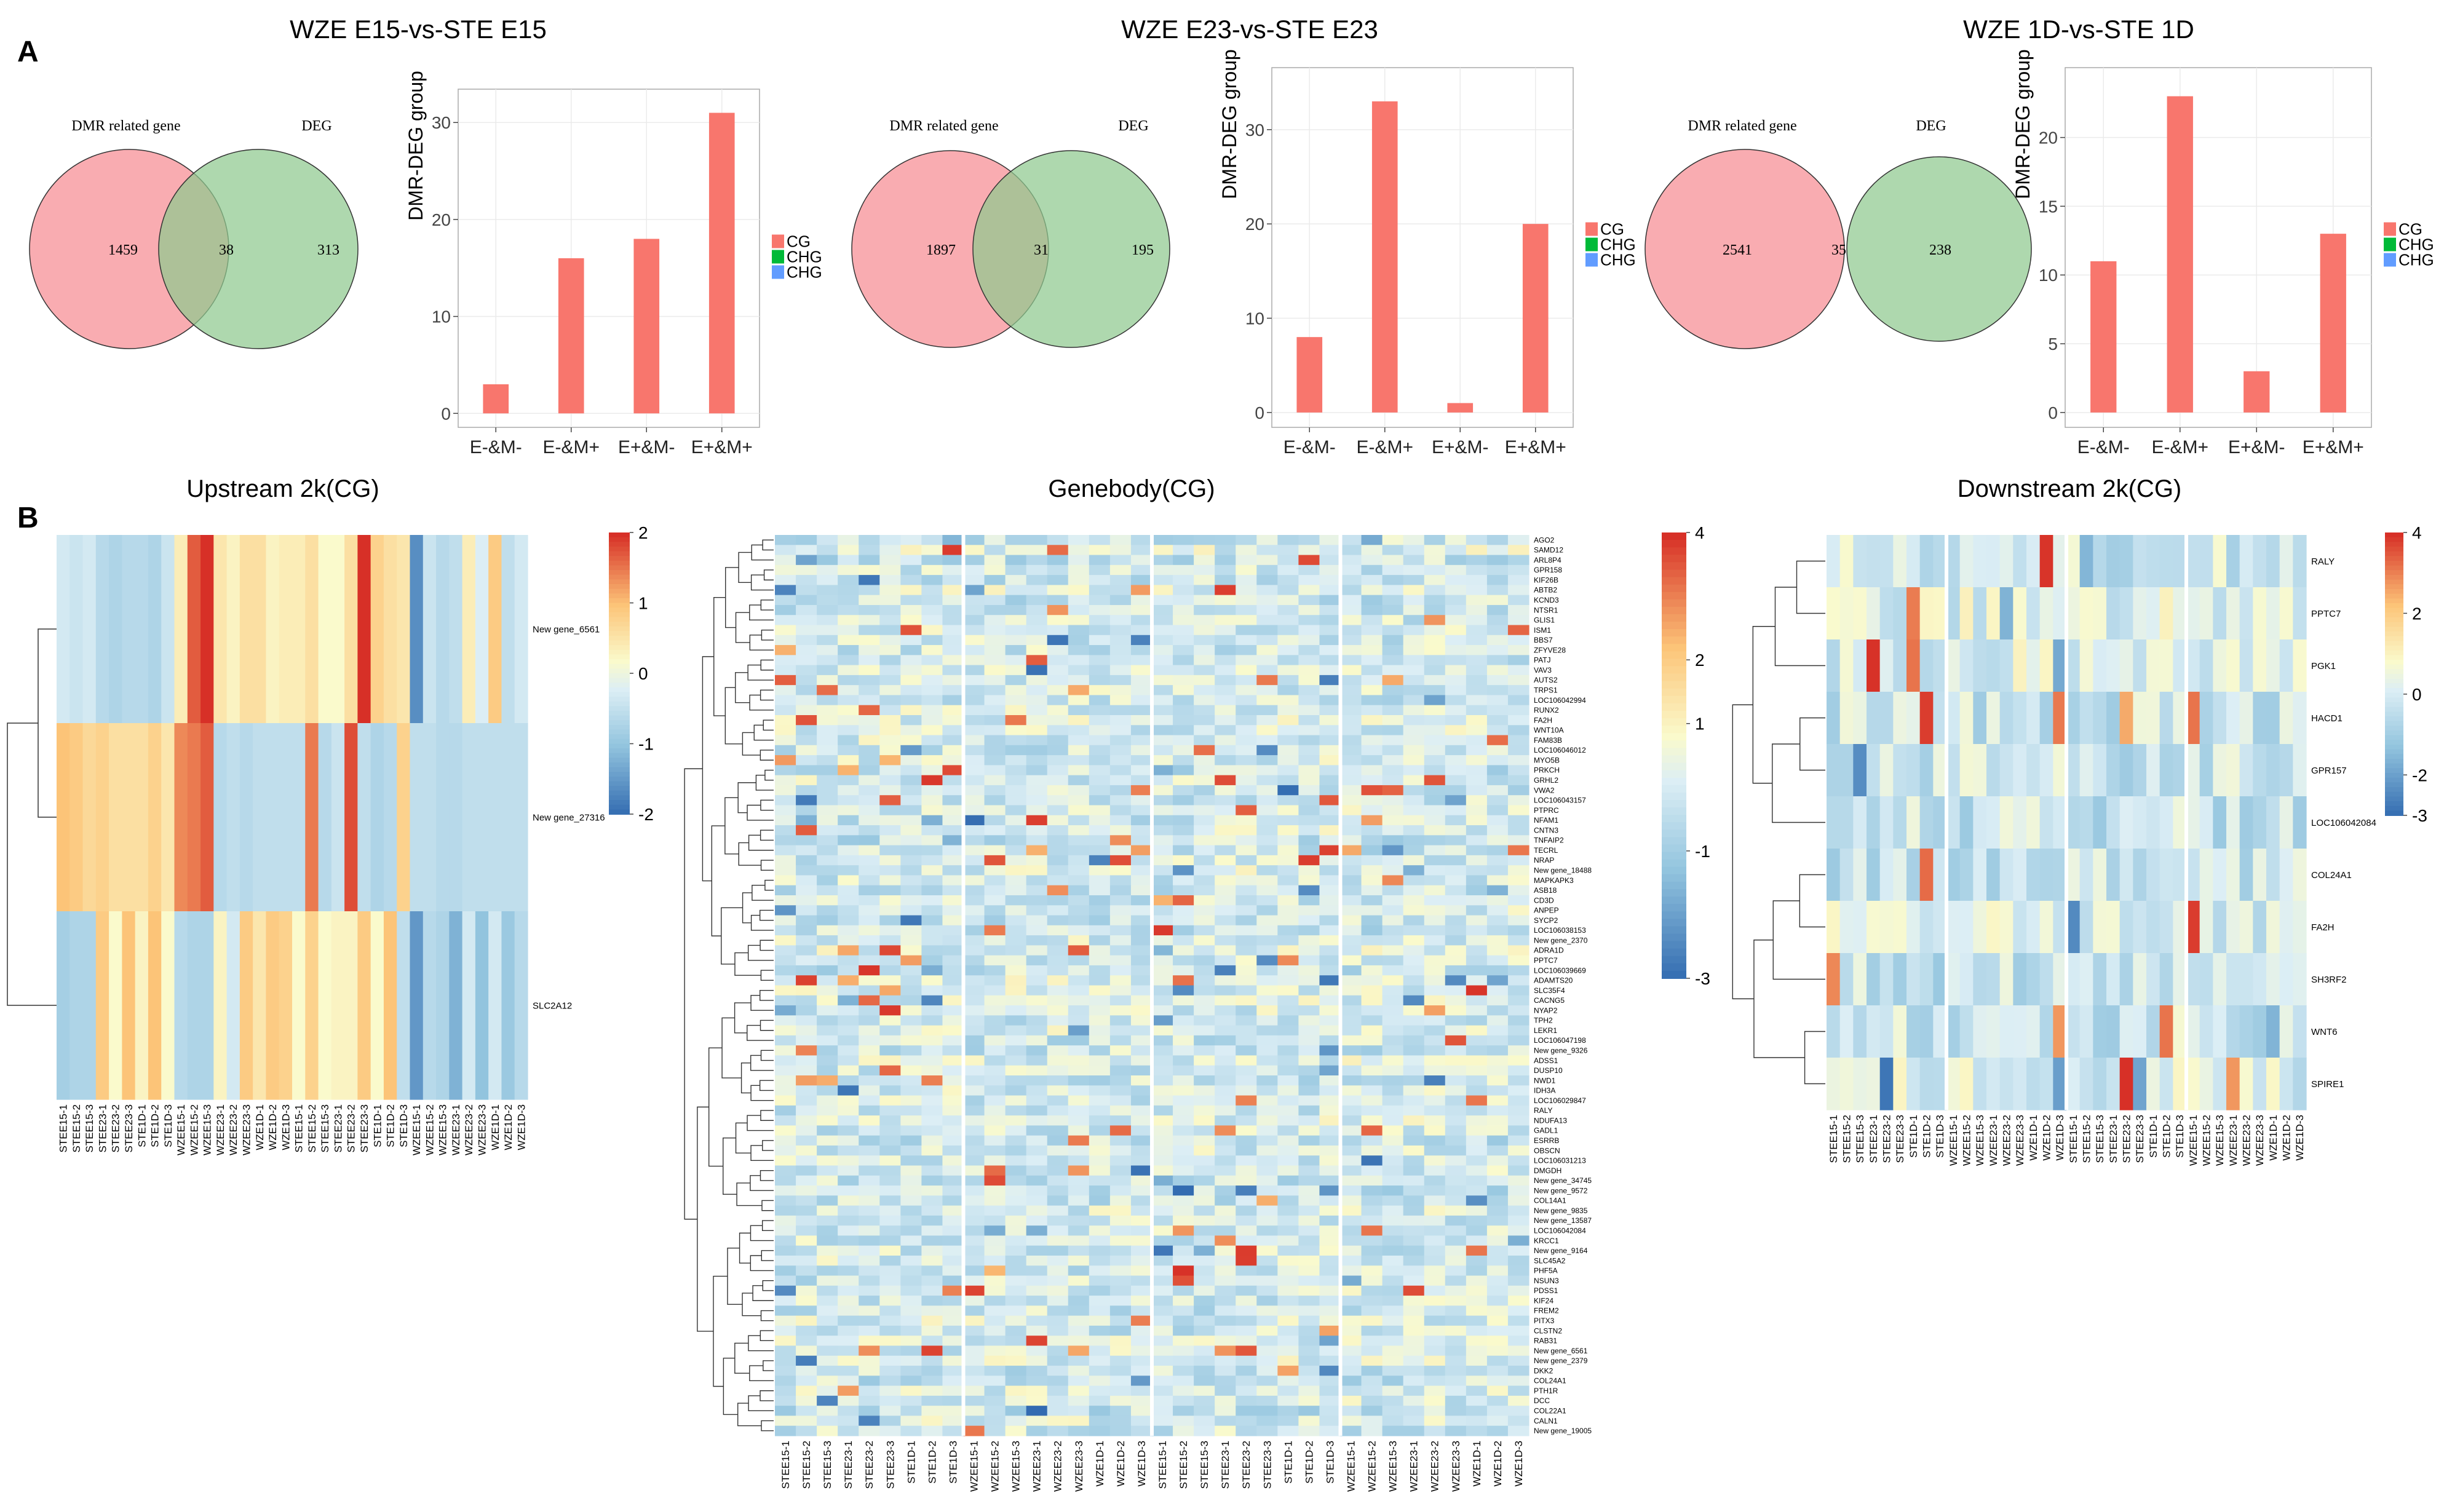 This screenshot has width=2444, height=1512. I want to click on row-label: GRHL2, so click(1546, 780).